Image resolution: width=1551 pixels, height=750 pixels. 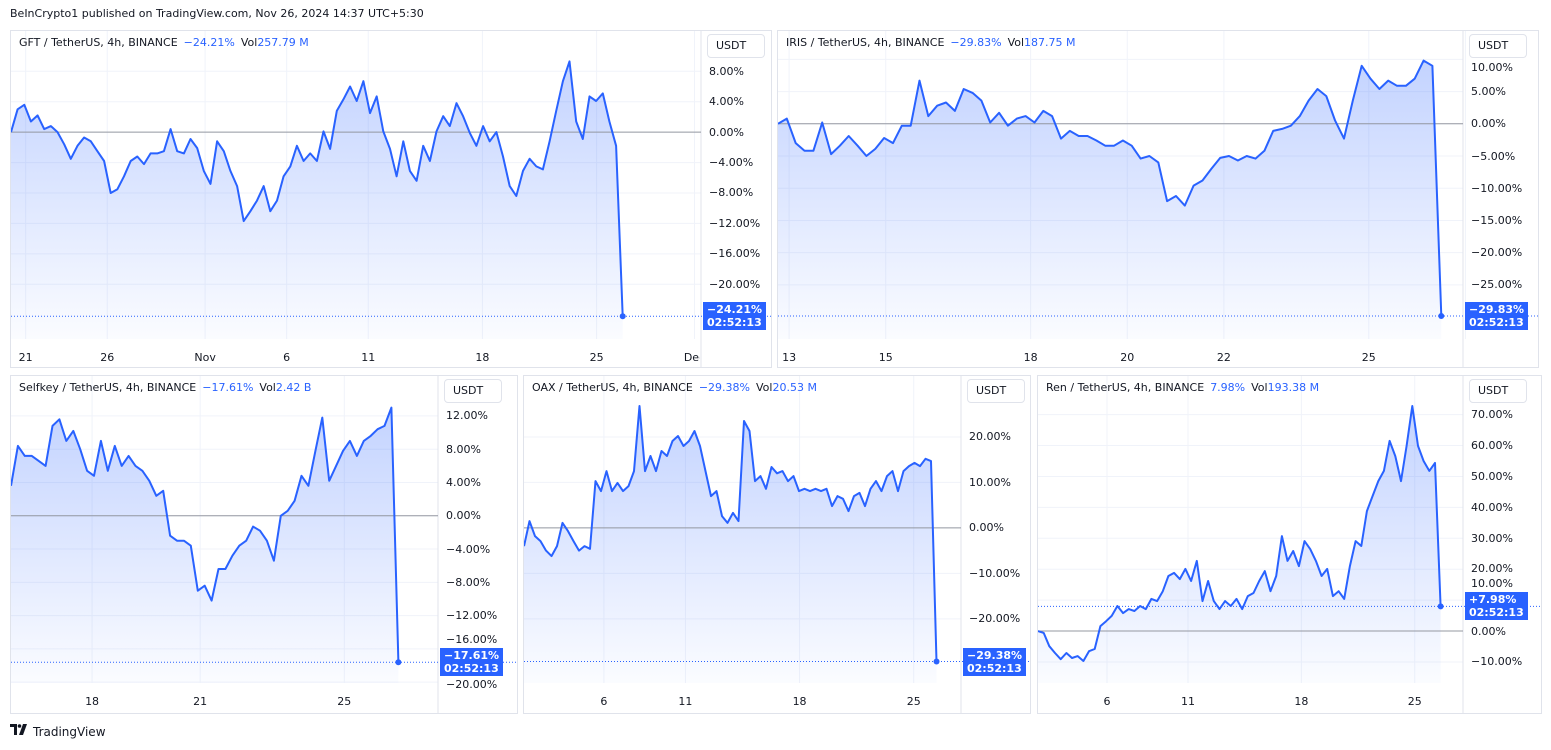 I want to click on tradingview-footer: TradingView, so click(x=58, y=731).